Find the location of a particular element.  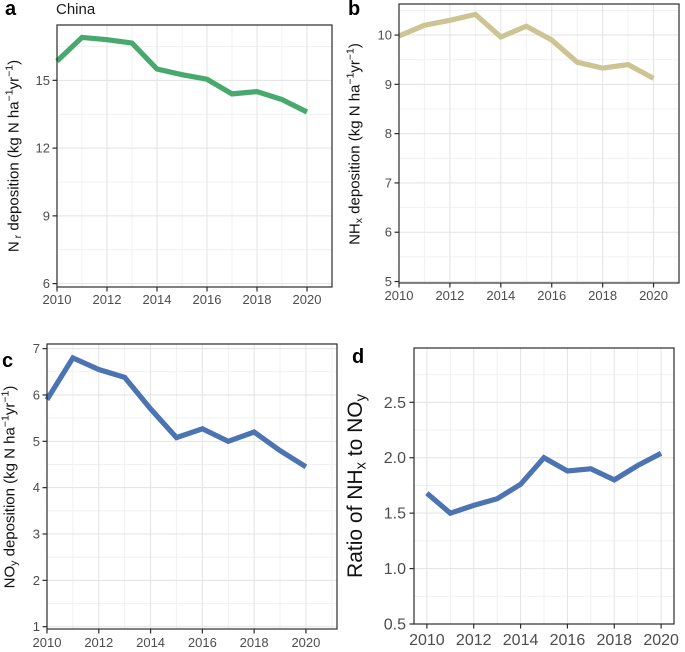

y-tick-label: 10 is located at coordinates (385, 35).